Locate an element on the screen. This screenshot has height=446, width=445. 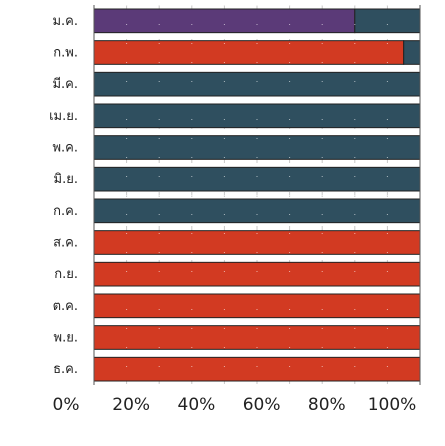
x-tick-label: 60% is located at coordinates (262, 405).